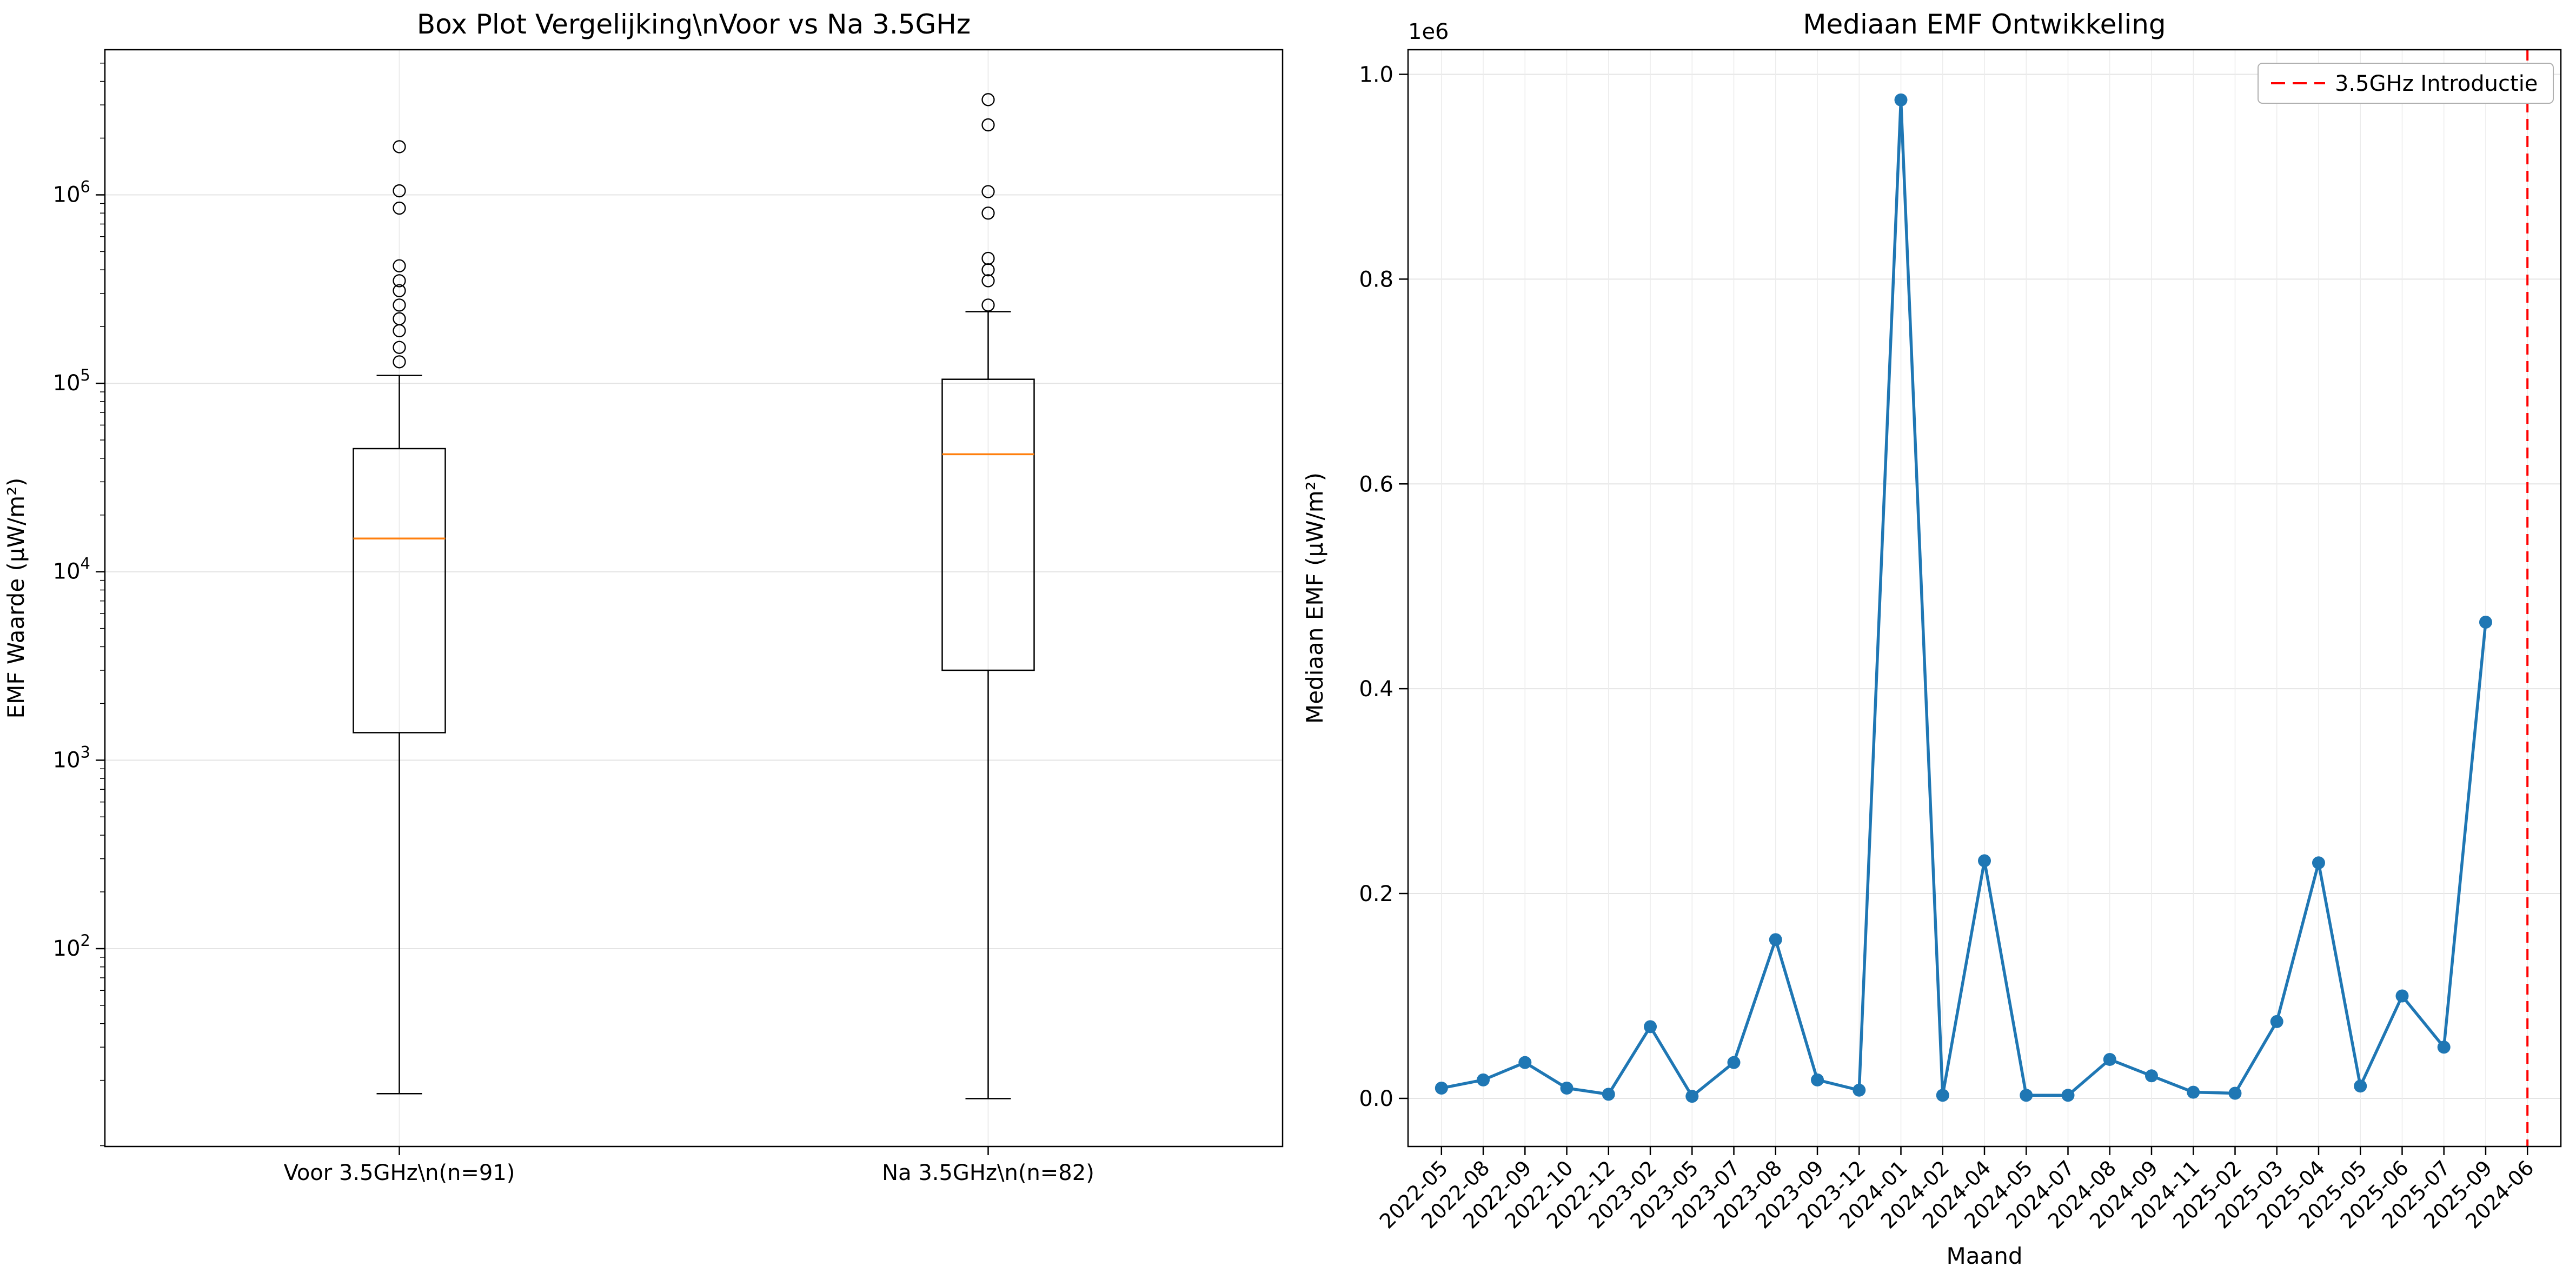 Image resolution: width=2576 pixels, height=1280 pixels. What do you see at coordinates (71, 757) in the screenshot?
I see `y-tick-label: 10³` at bounding box center [71, 757].